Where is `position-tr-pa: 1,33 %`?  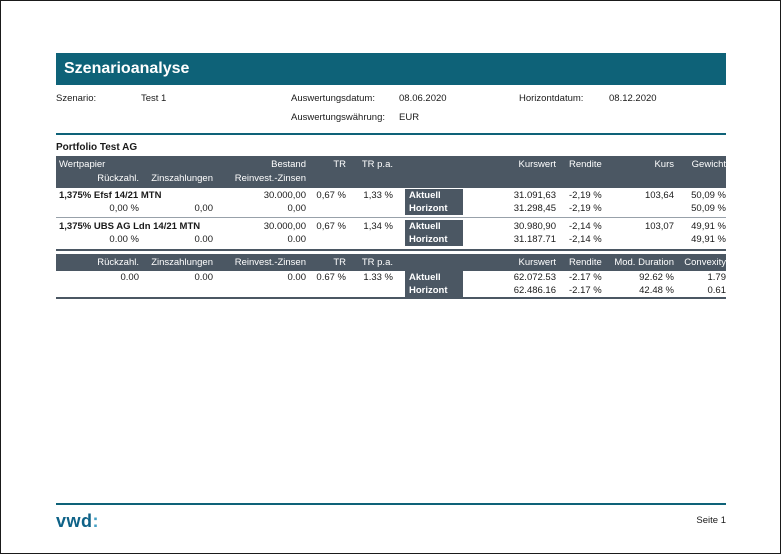 position-tr-pa: 1,33 % is located at coordinates (378, 195).